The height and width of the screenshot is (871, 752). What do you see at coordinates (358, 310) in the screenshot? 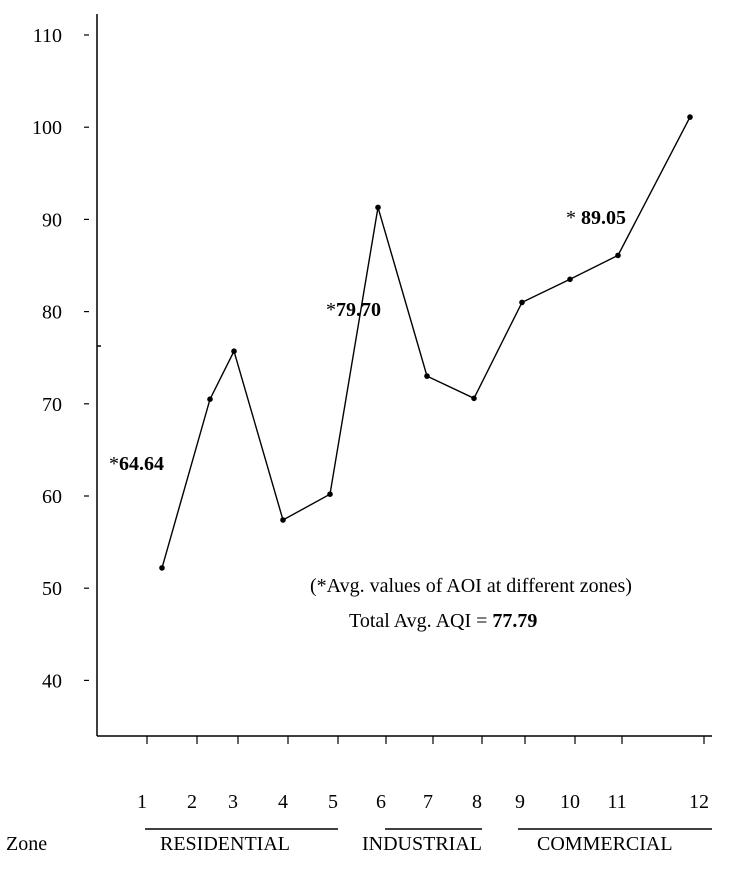
I see `annotation-value: 79.70` at bounding box center [358, 310].